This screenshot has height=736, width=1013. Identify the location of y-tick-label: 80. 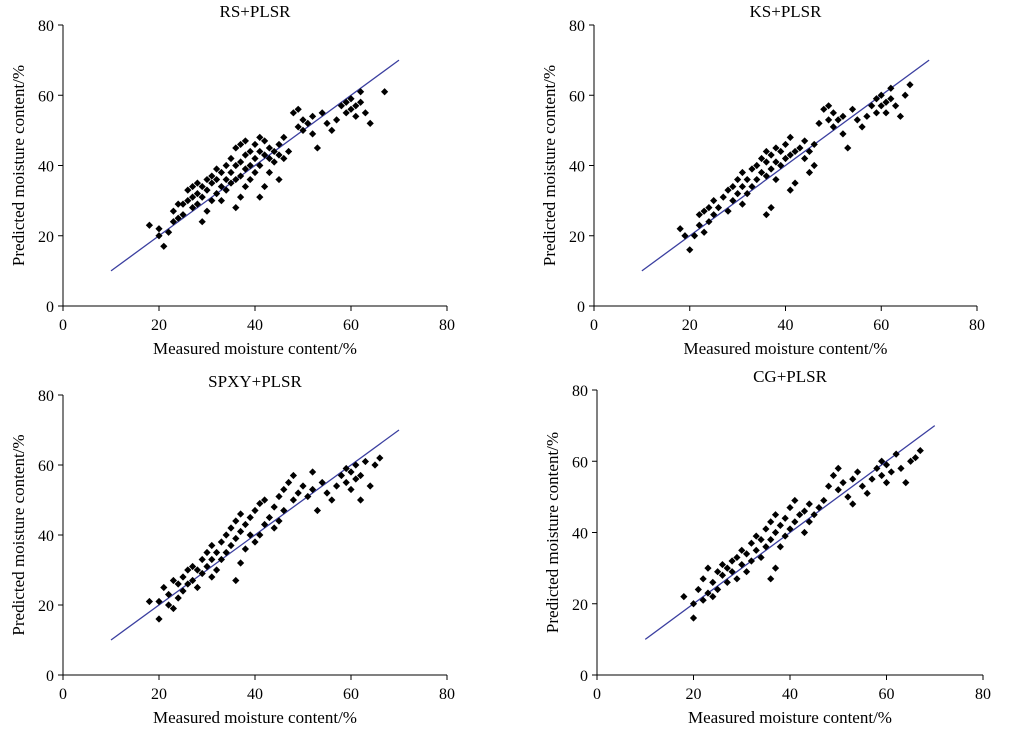
(46, 26).